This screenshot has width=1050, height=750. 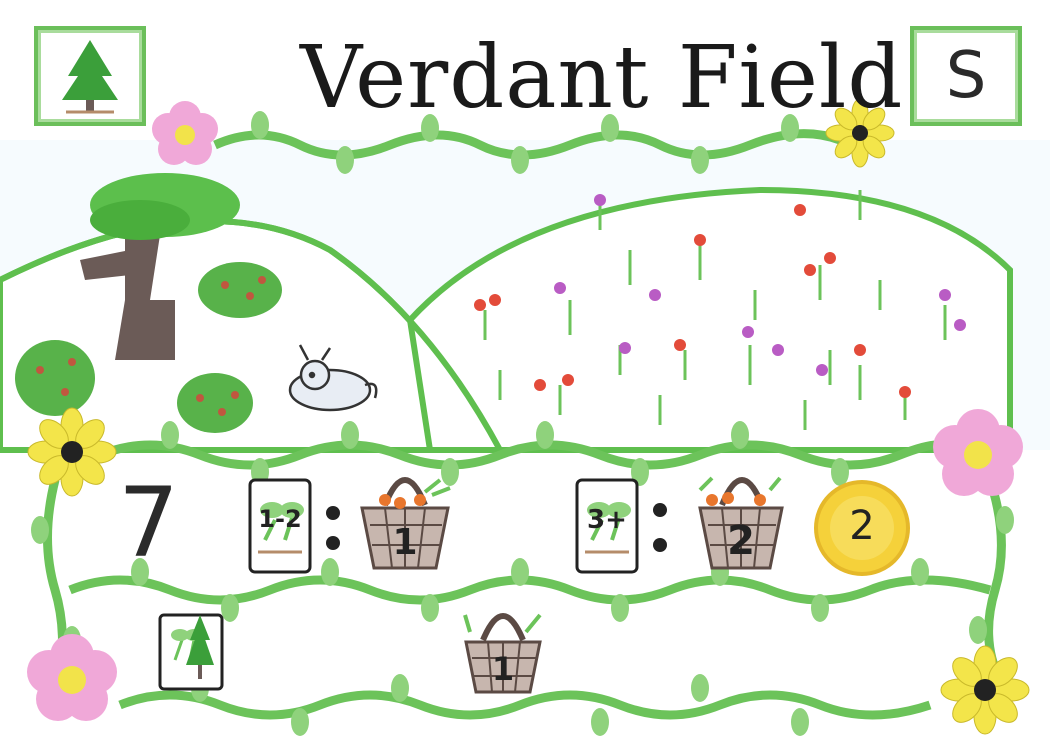 I want to click on meadow-flowers, so click(x=720, y=310).